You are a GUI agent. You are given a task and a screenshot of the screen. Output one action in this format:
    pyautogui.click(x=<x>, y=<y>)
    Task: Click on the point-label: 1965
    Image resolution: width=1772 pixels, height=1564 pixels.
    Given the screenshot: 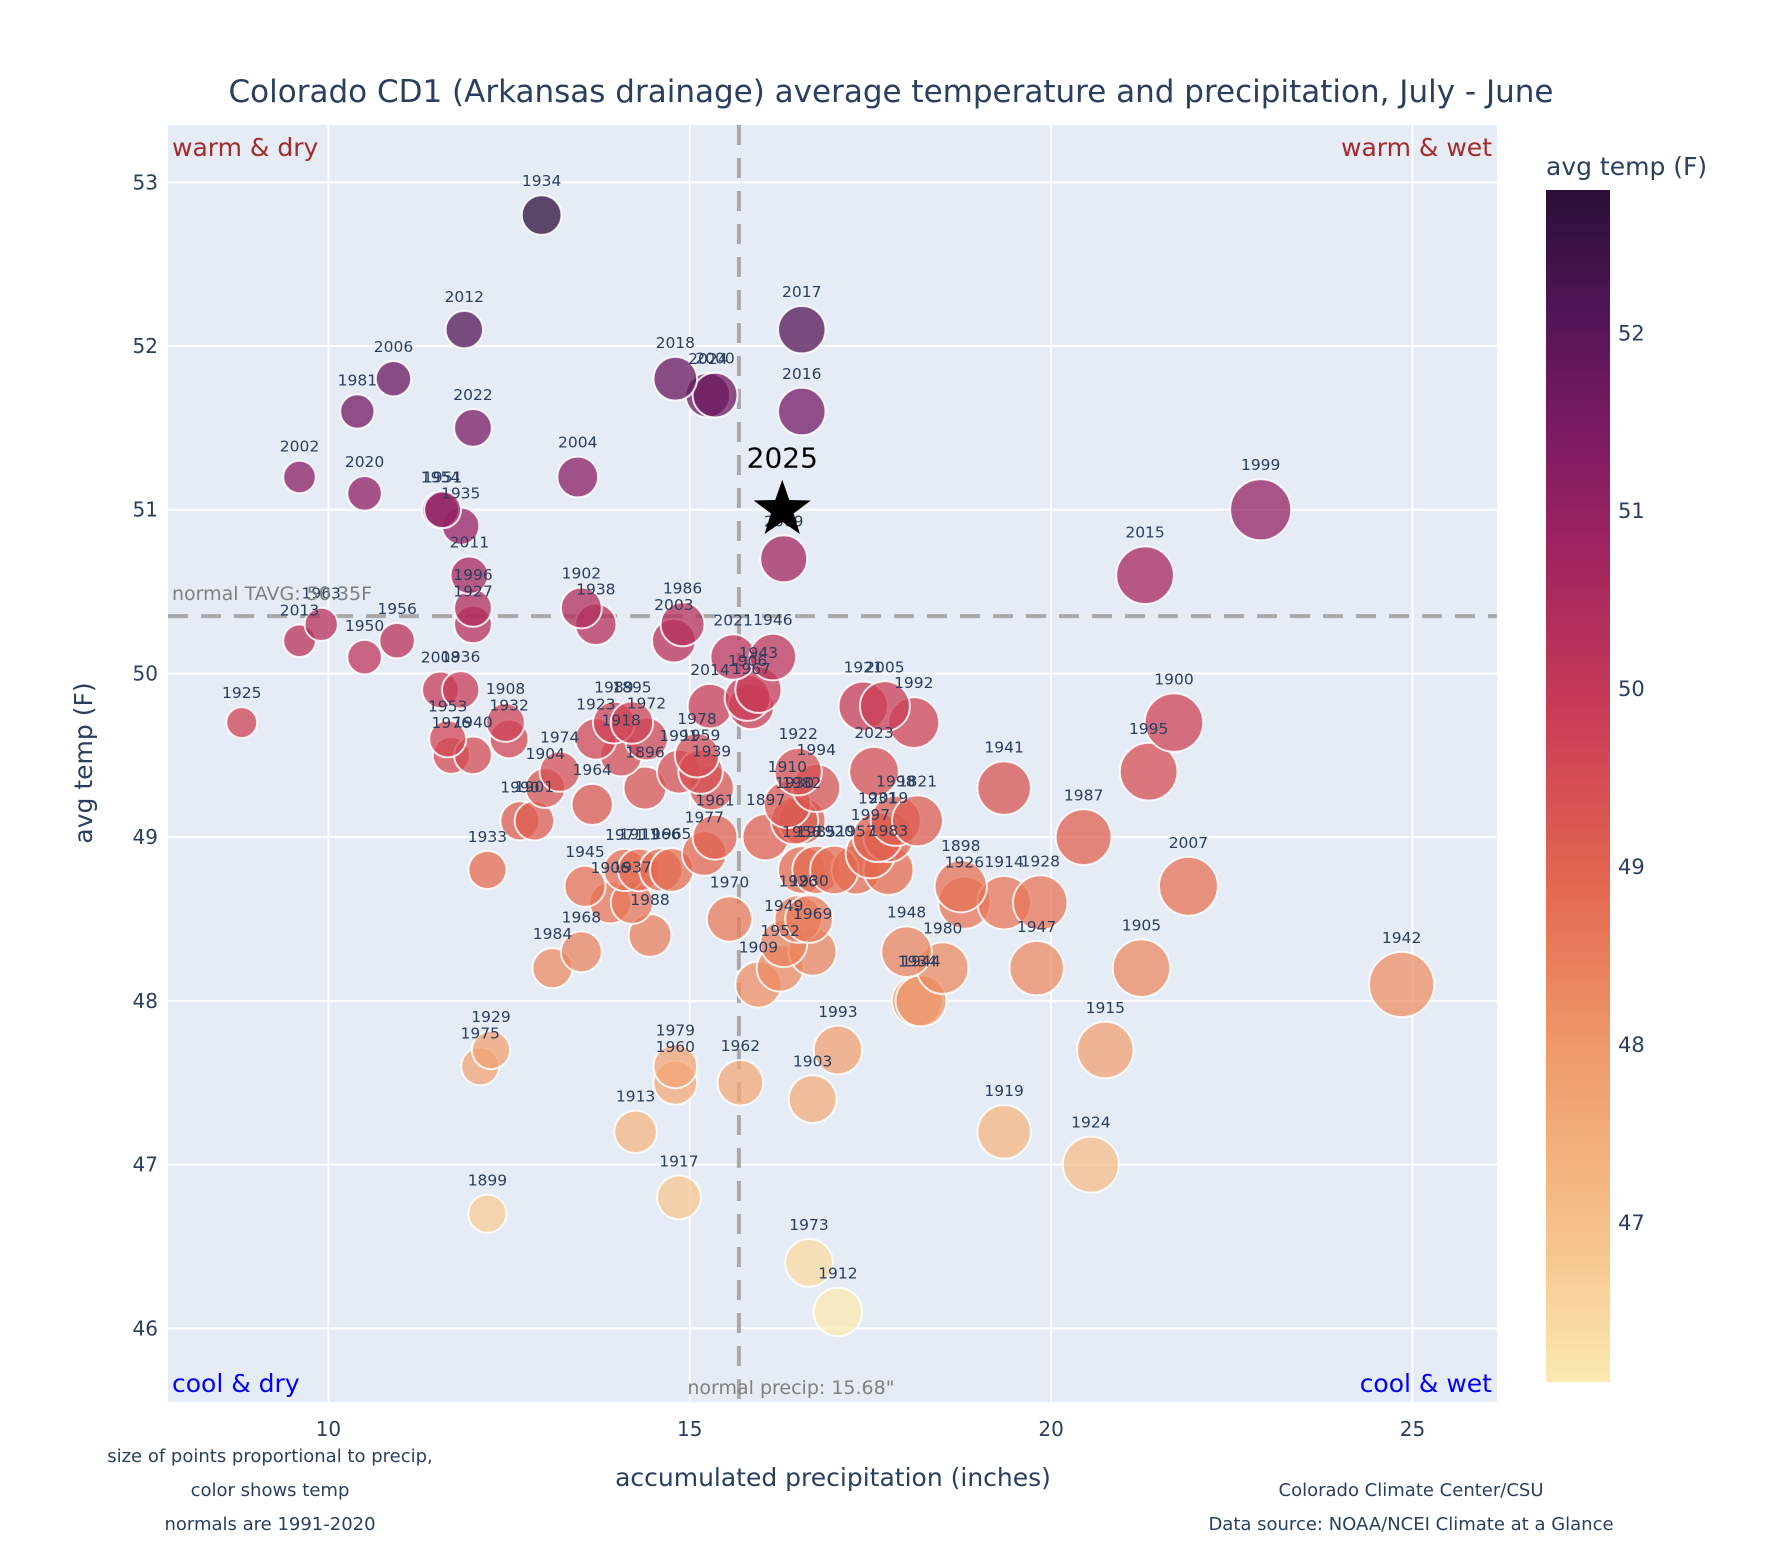 What is the action you would take?
    pyautogui.click(x=671, y=834)
    